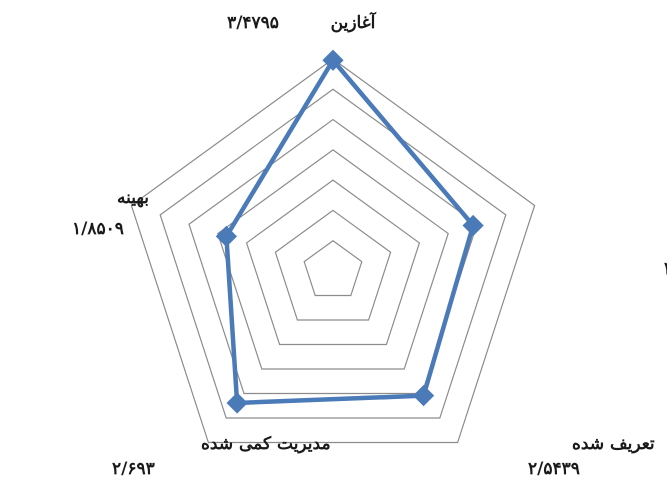  I want to click on value-label-2: ۲/۴۳۲۷, so click(665, 269).